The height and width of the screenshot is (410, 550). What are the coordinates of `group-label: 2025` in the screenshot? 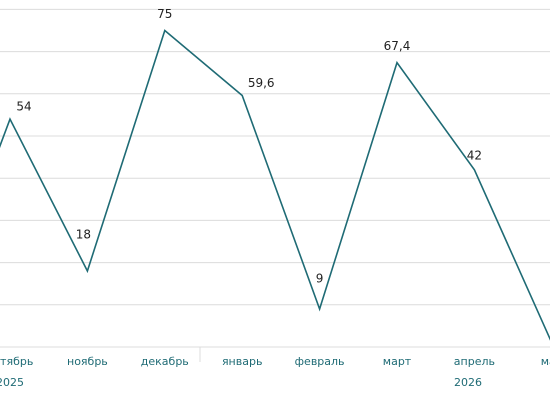 It's located at (12, 382).